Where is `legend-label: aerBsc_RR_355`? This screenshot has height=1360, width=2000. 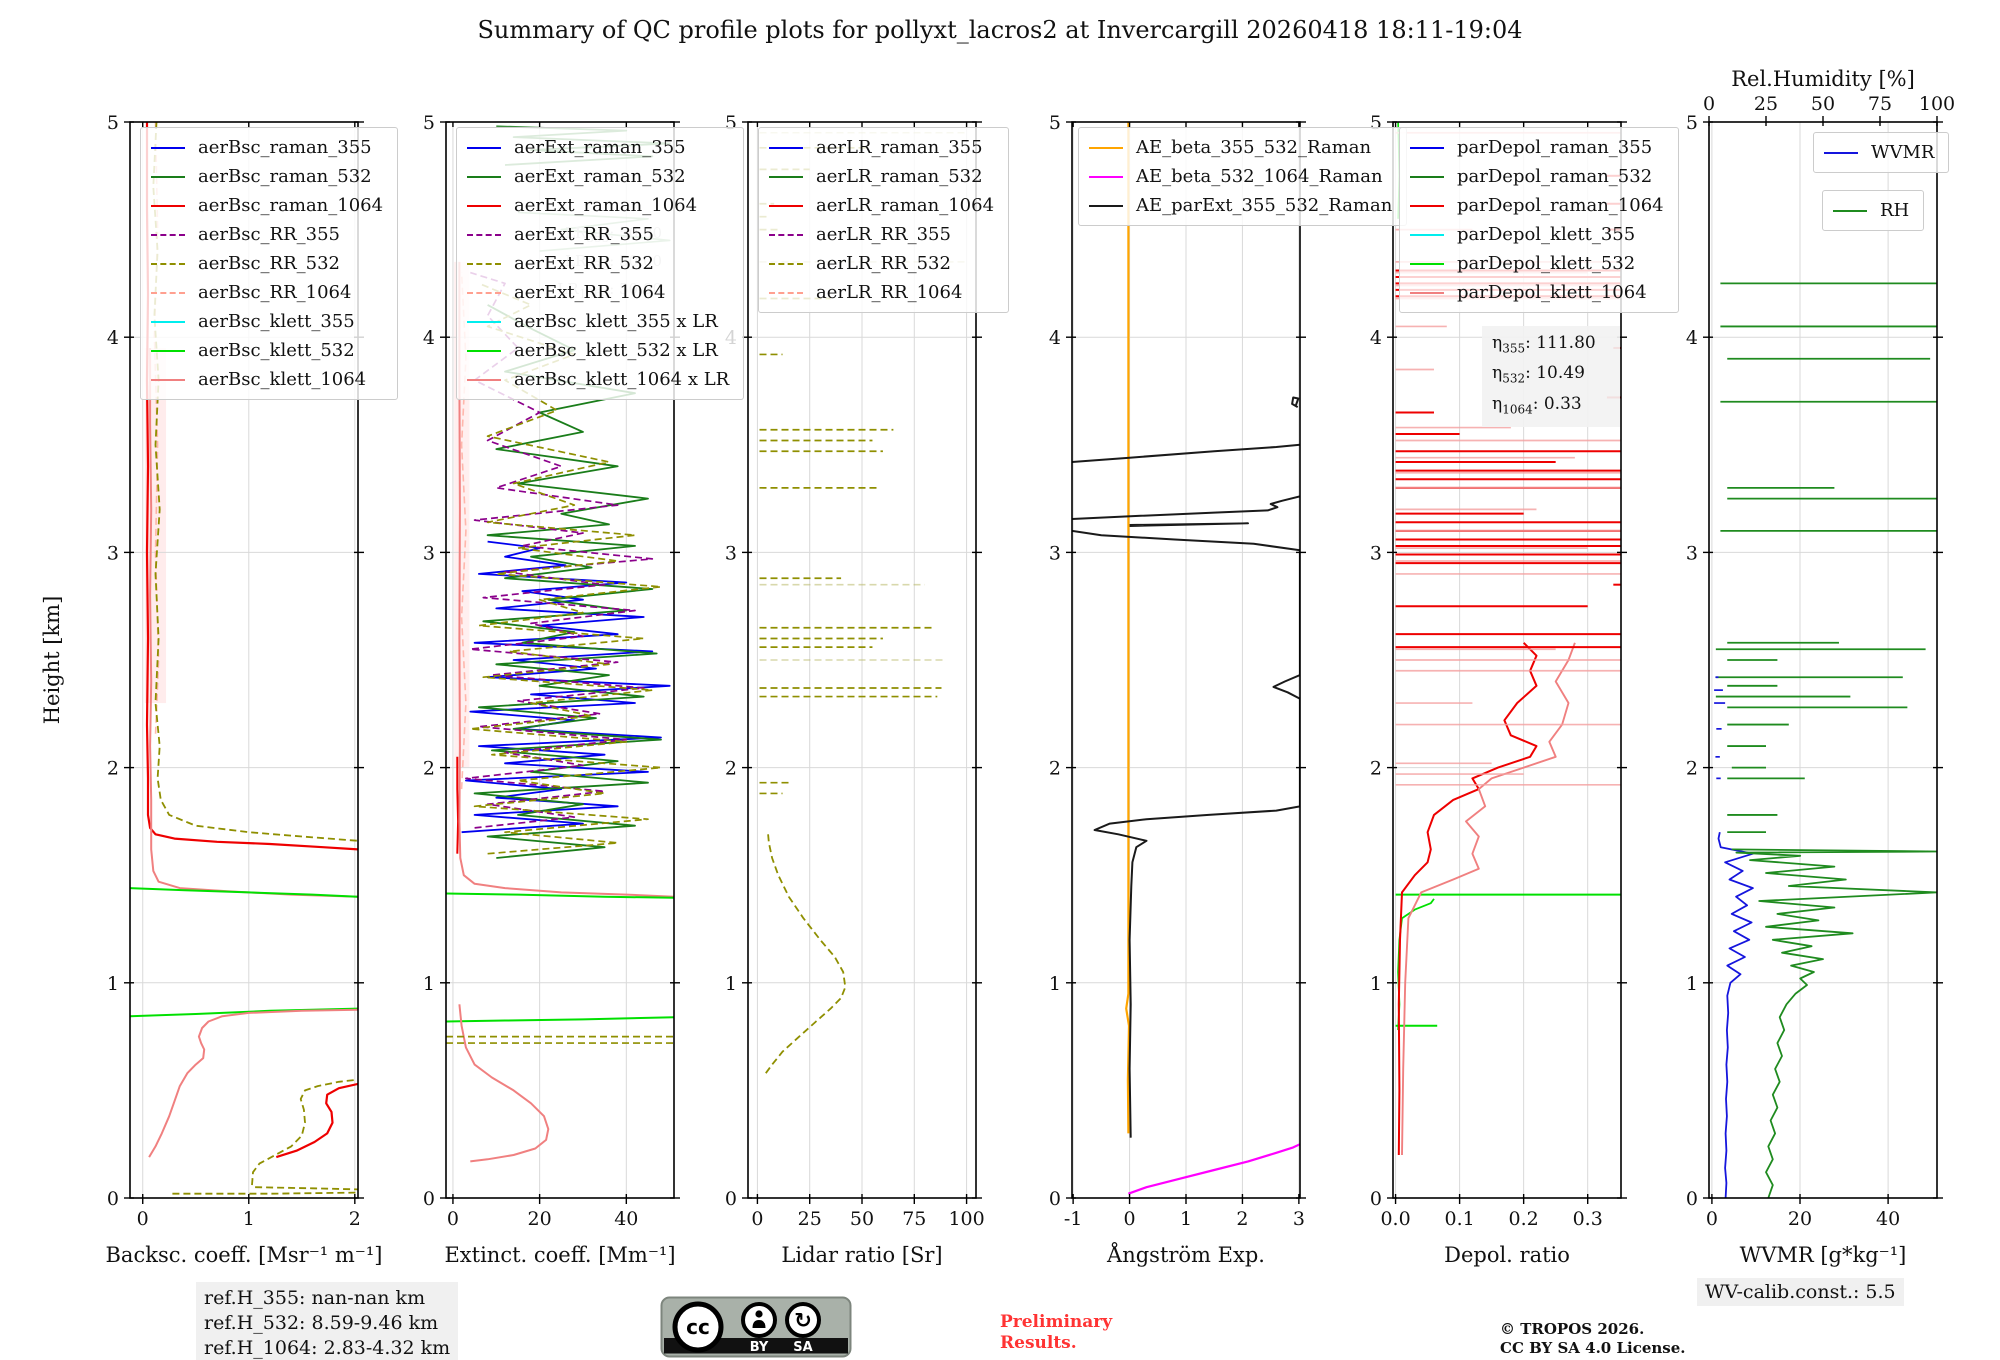 legend-label: aerBsc_RR_355 is located at coordinates (269, 234).